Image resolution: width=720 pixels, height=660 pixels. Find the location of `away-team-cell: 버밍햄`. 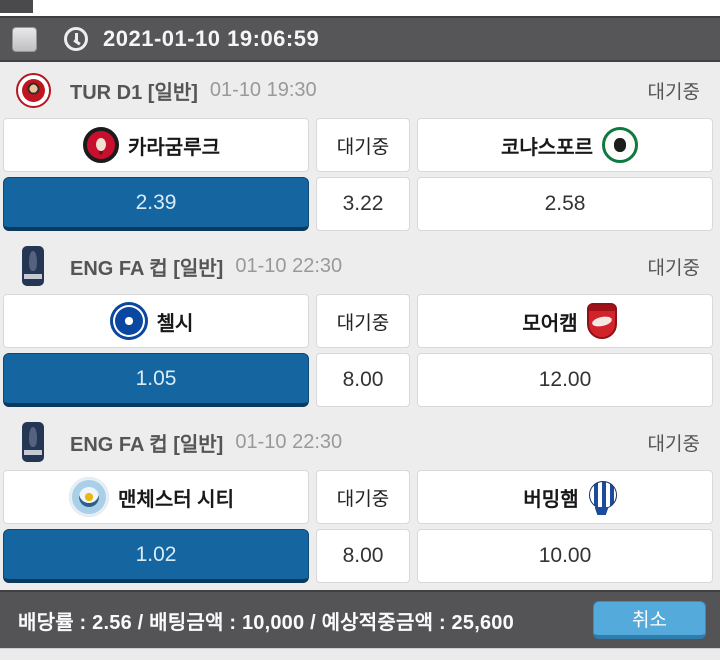

away-team-cell: 버밍햄 is located at coordinates (565, 497).